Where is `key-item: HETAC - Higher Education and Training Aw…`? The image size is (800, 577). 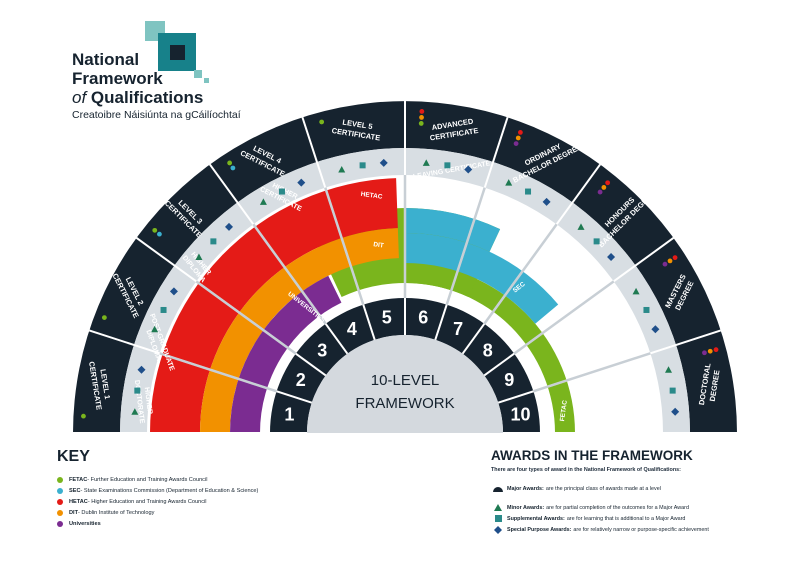 key-item: HETAC - Higher Education and Training Aw… is located at coordinates (247, 501).